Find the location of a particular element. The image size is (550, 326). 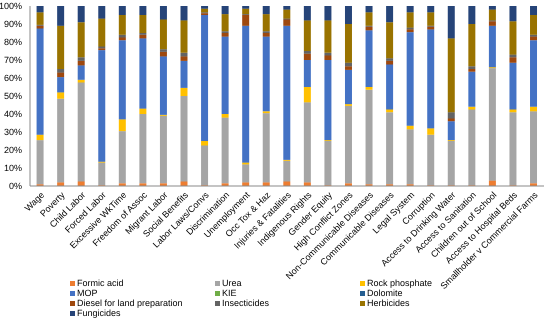

legend-label: KIE is located at coordinates (229, 293).